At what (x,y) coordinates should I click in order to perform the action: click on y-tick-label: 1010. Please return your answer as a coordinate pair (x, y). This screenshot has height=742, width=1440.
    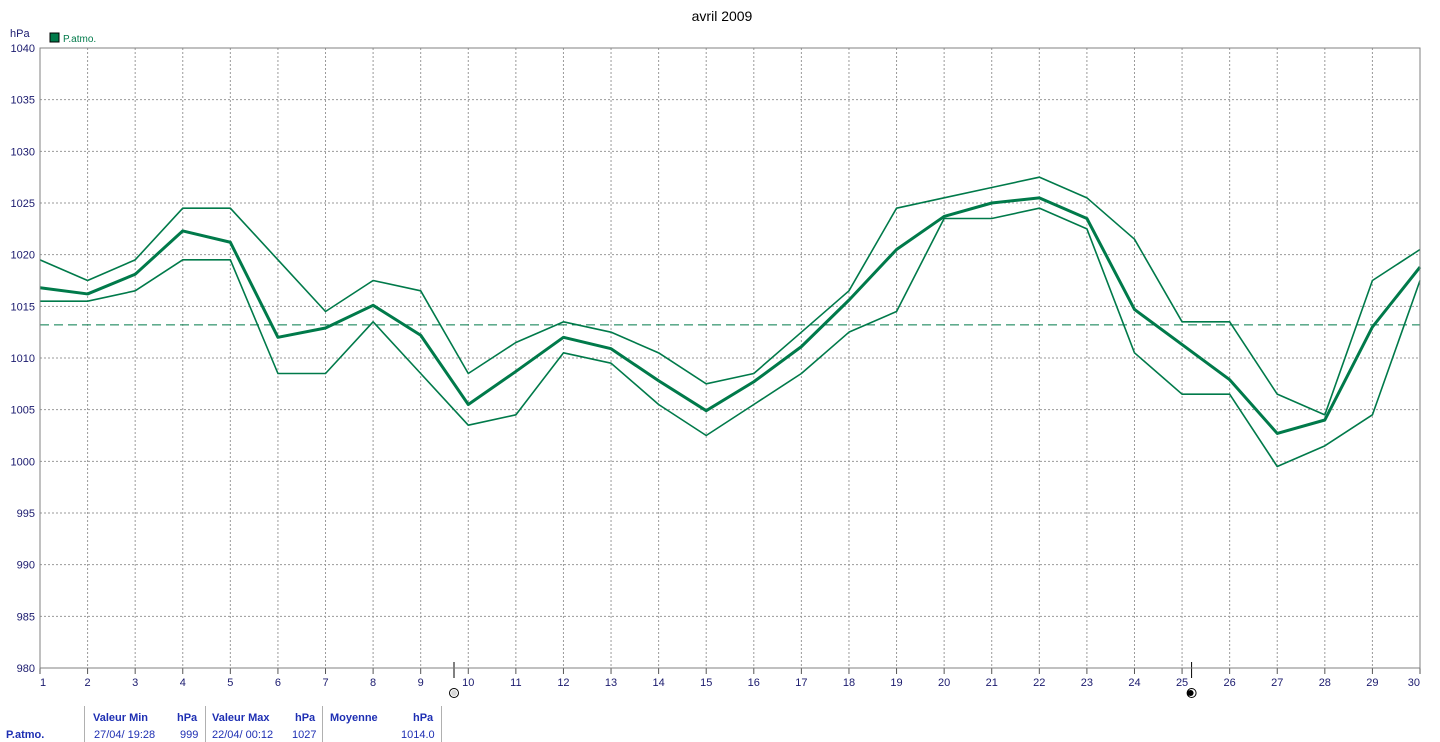
    Looking at the image, I should click on (23, 359).